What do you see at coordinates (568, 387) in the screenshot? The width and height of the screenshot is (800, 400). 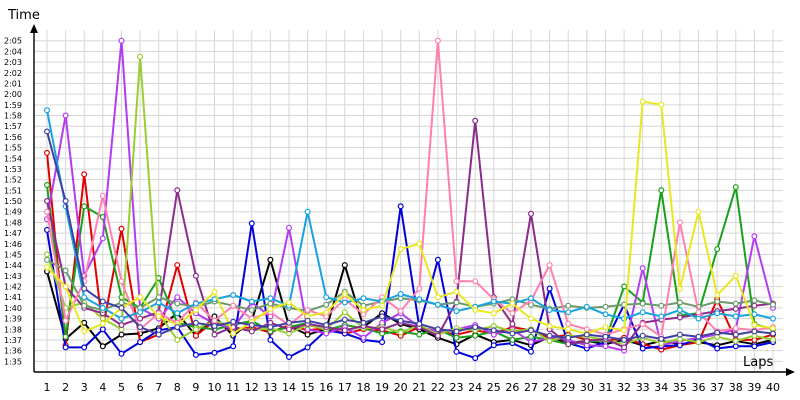 I see `x-tick-label: 29` at bounding box center [568, 387].